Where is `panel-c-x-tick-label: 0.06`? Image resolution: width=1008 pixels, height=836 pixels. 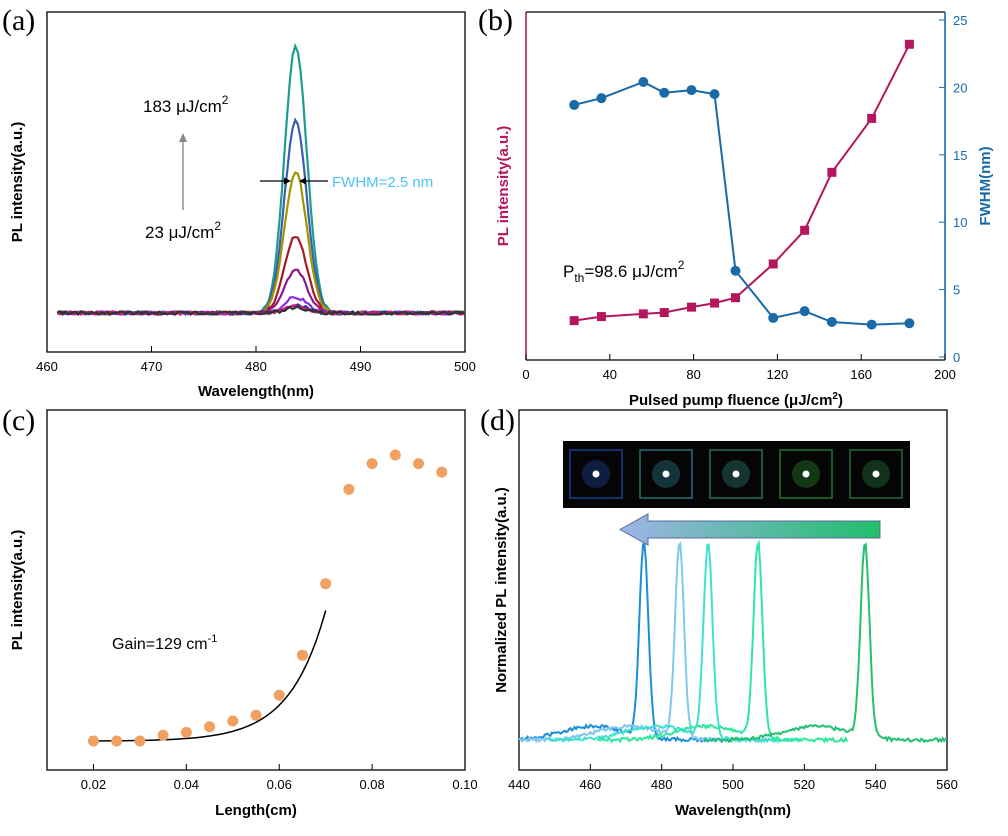 panel-c-x-tick-label: 0.06 is located at coordinates (279, 784).